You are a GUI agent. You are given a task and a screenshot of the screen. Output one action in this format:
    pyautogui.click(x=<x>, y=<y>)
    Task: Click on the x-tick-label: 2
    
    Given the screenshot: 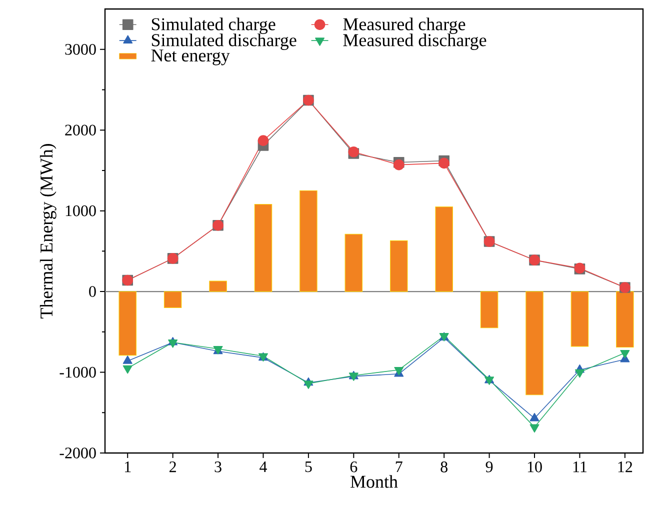 What is the action you would take?
    pyautogui.click(x=173, y=467)
    